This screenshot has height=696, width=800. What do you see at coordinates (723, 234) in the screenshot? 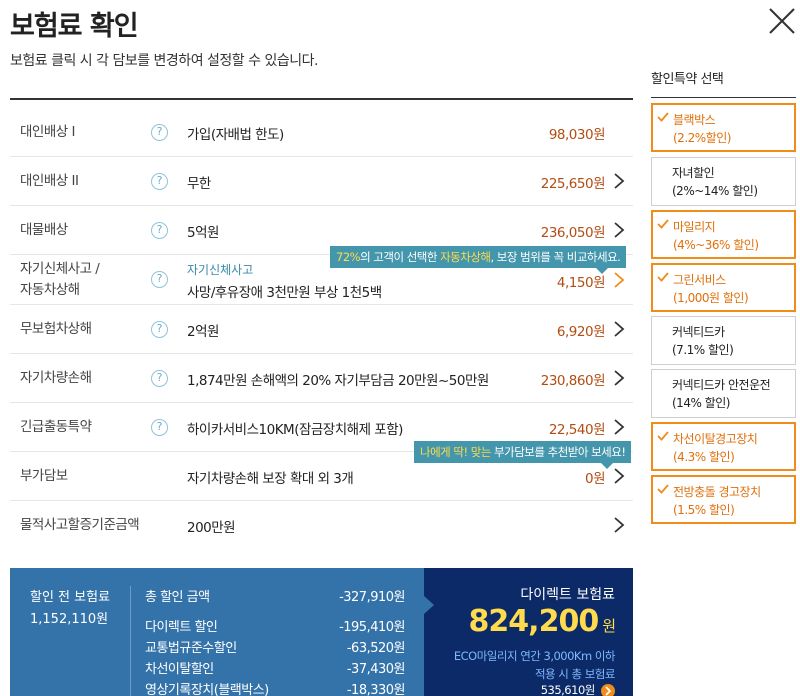
I see `discount-option-mileage: 마일리지 (4%~36% 할인)` at bounding box center [723, 234].